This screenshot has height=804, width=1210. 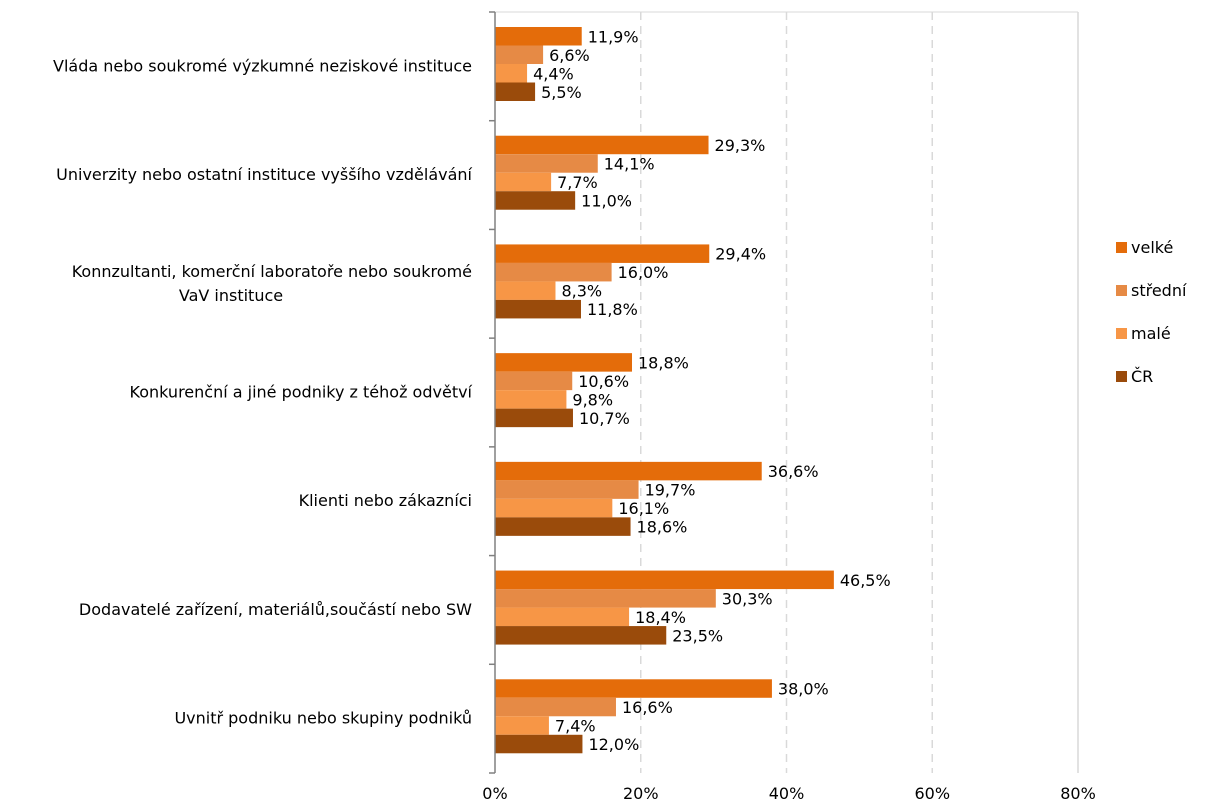 What do you see at coordinates (492, 392) in the screenshot?
I see `axes` at bounding box center [492, 392].